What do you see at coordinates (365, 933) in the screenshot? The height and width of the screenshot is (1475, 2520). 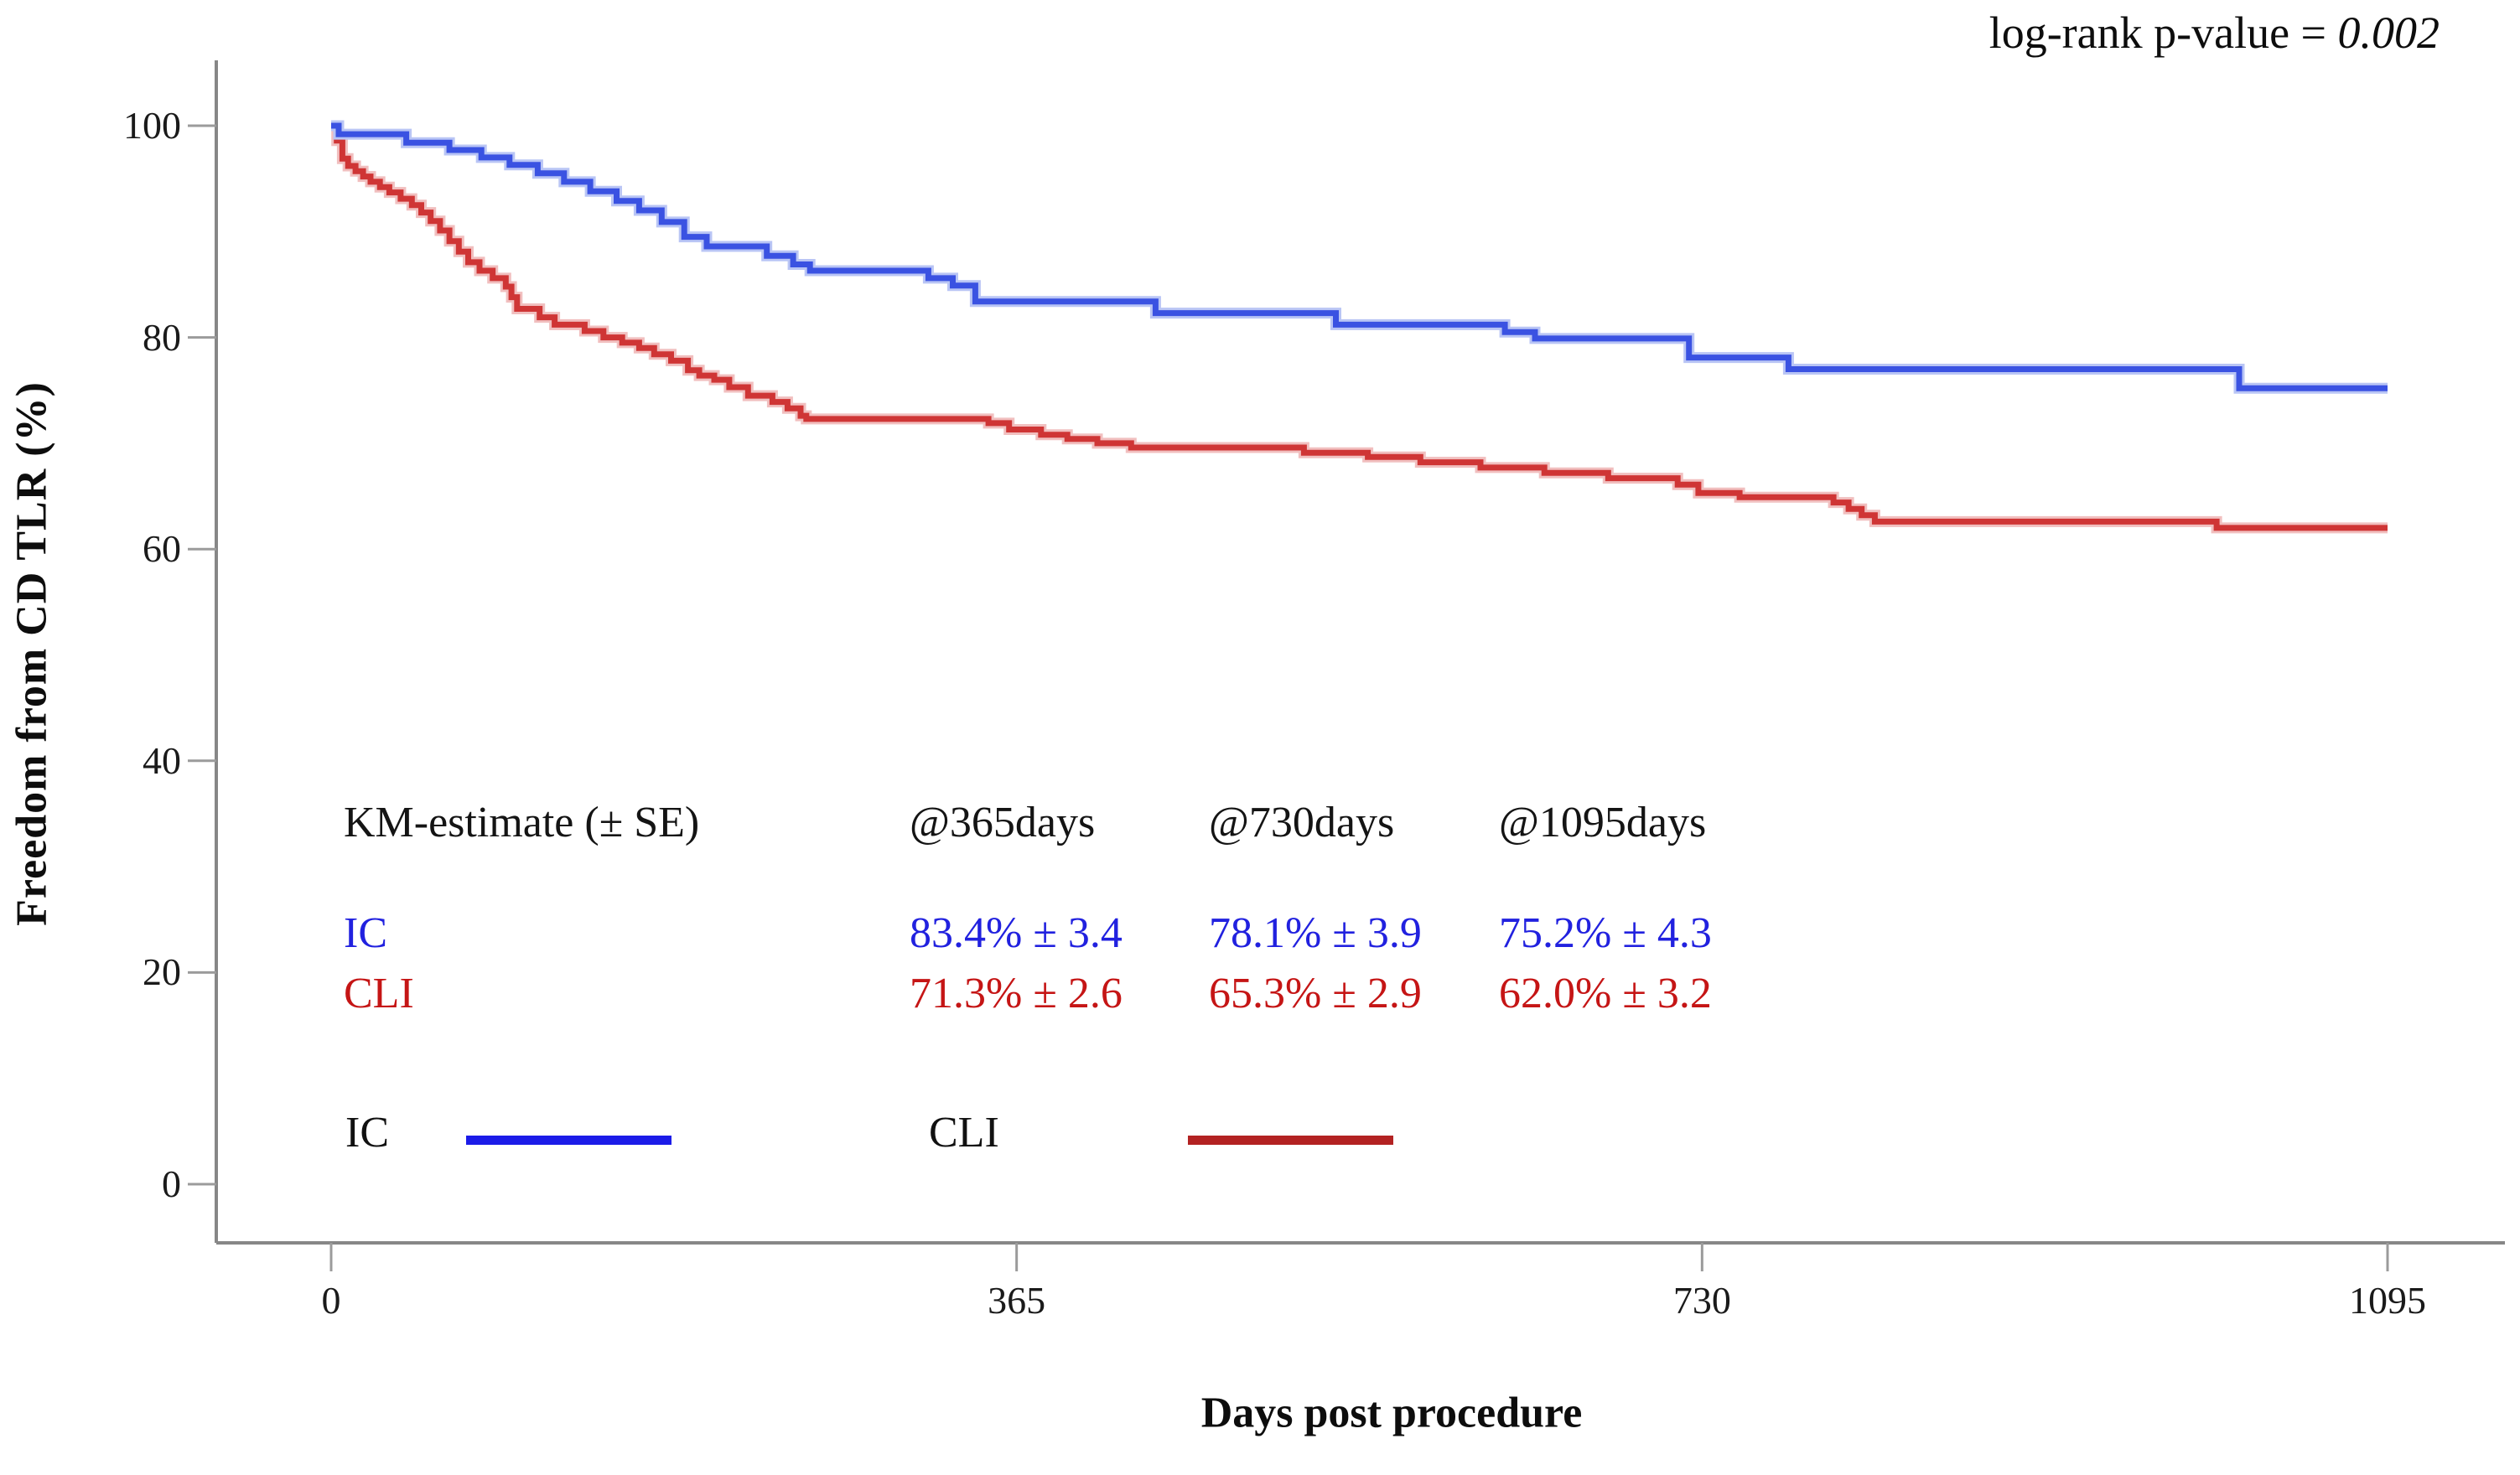 I see `km-row-ic-label: IC` at bounding box center [365, 933].